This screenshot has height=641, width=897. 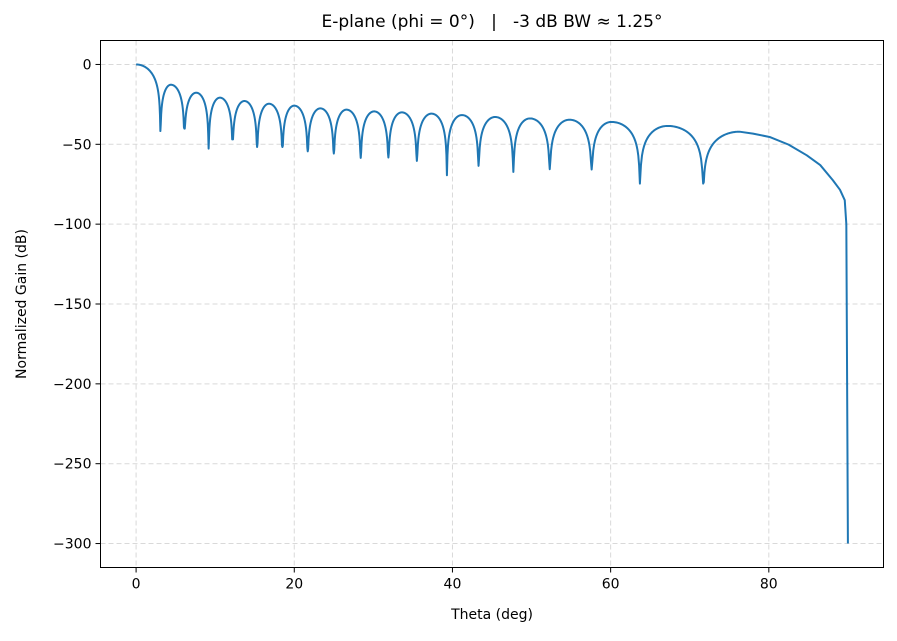 What do you see at coordinates (611, 585) in the screenshot?
I see `x-tick-label: 60` at bounding box center [611, 585].